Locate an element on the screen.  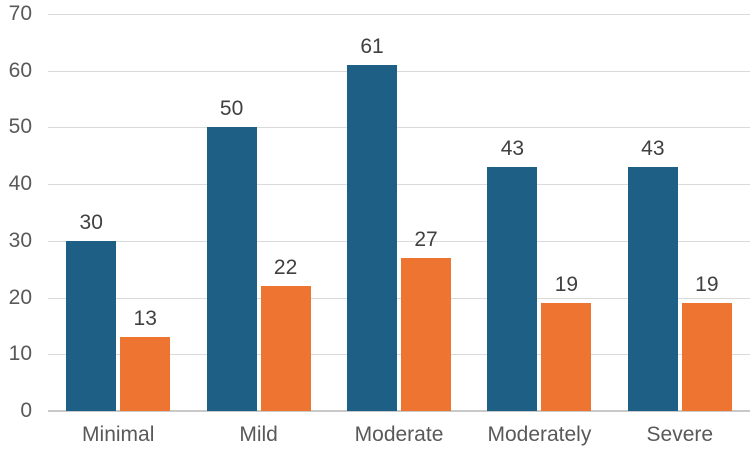
value-label: 61 is located at coordinates (372, 47).